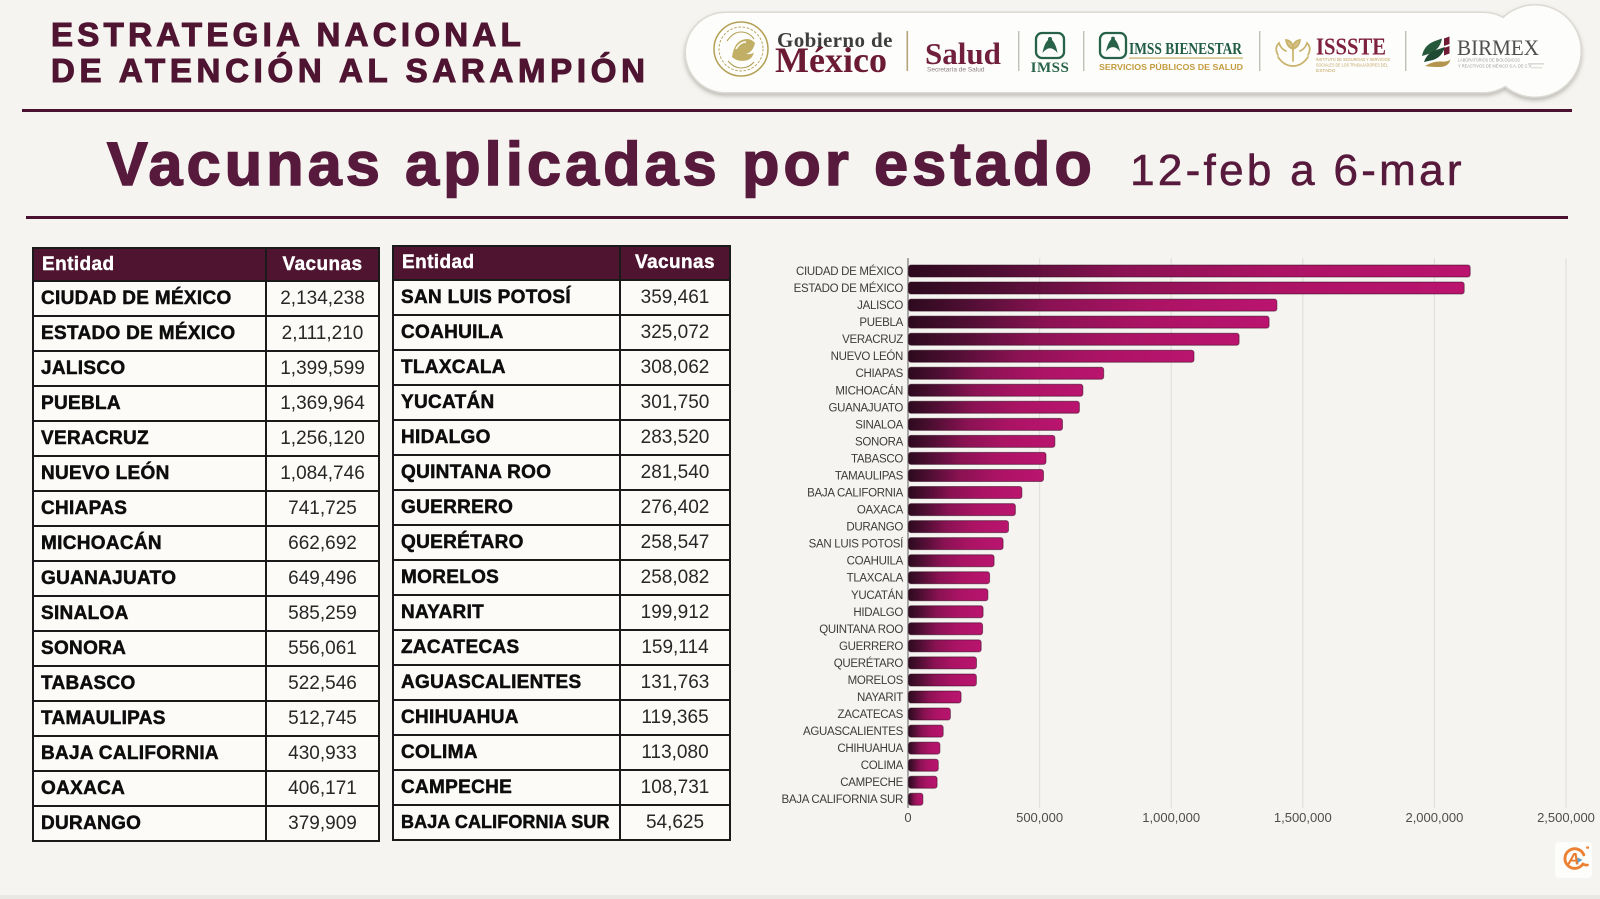 The image size is (1600, 899). Describe the element at coordinates (874, 528) in the screenshot. I see `svg-text: DURANGO` at that location.